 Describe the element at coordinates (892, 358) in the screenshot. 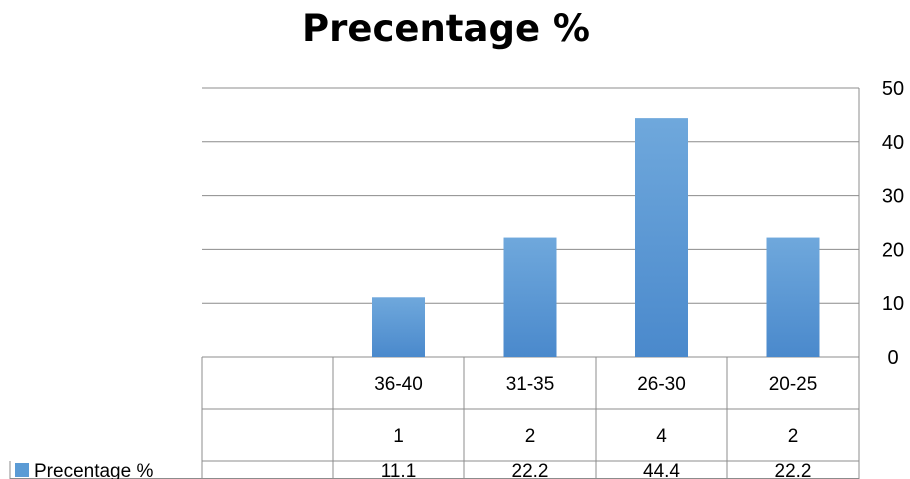

I see `y-tick-label: 0` at that location.